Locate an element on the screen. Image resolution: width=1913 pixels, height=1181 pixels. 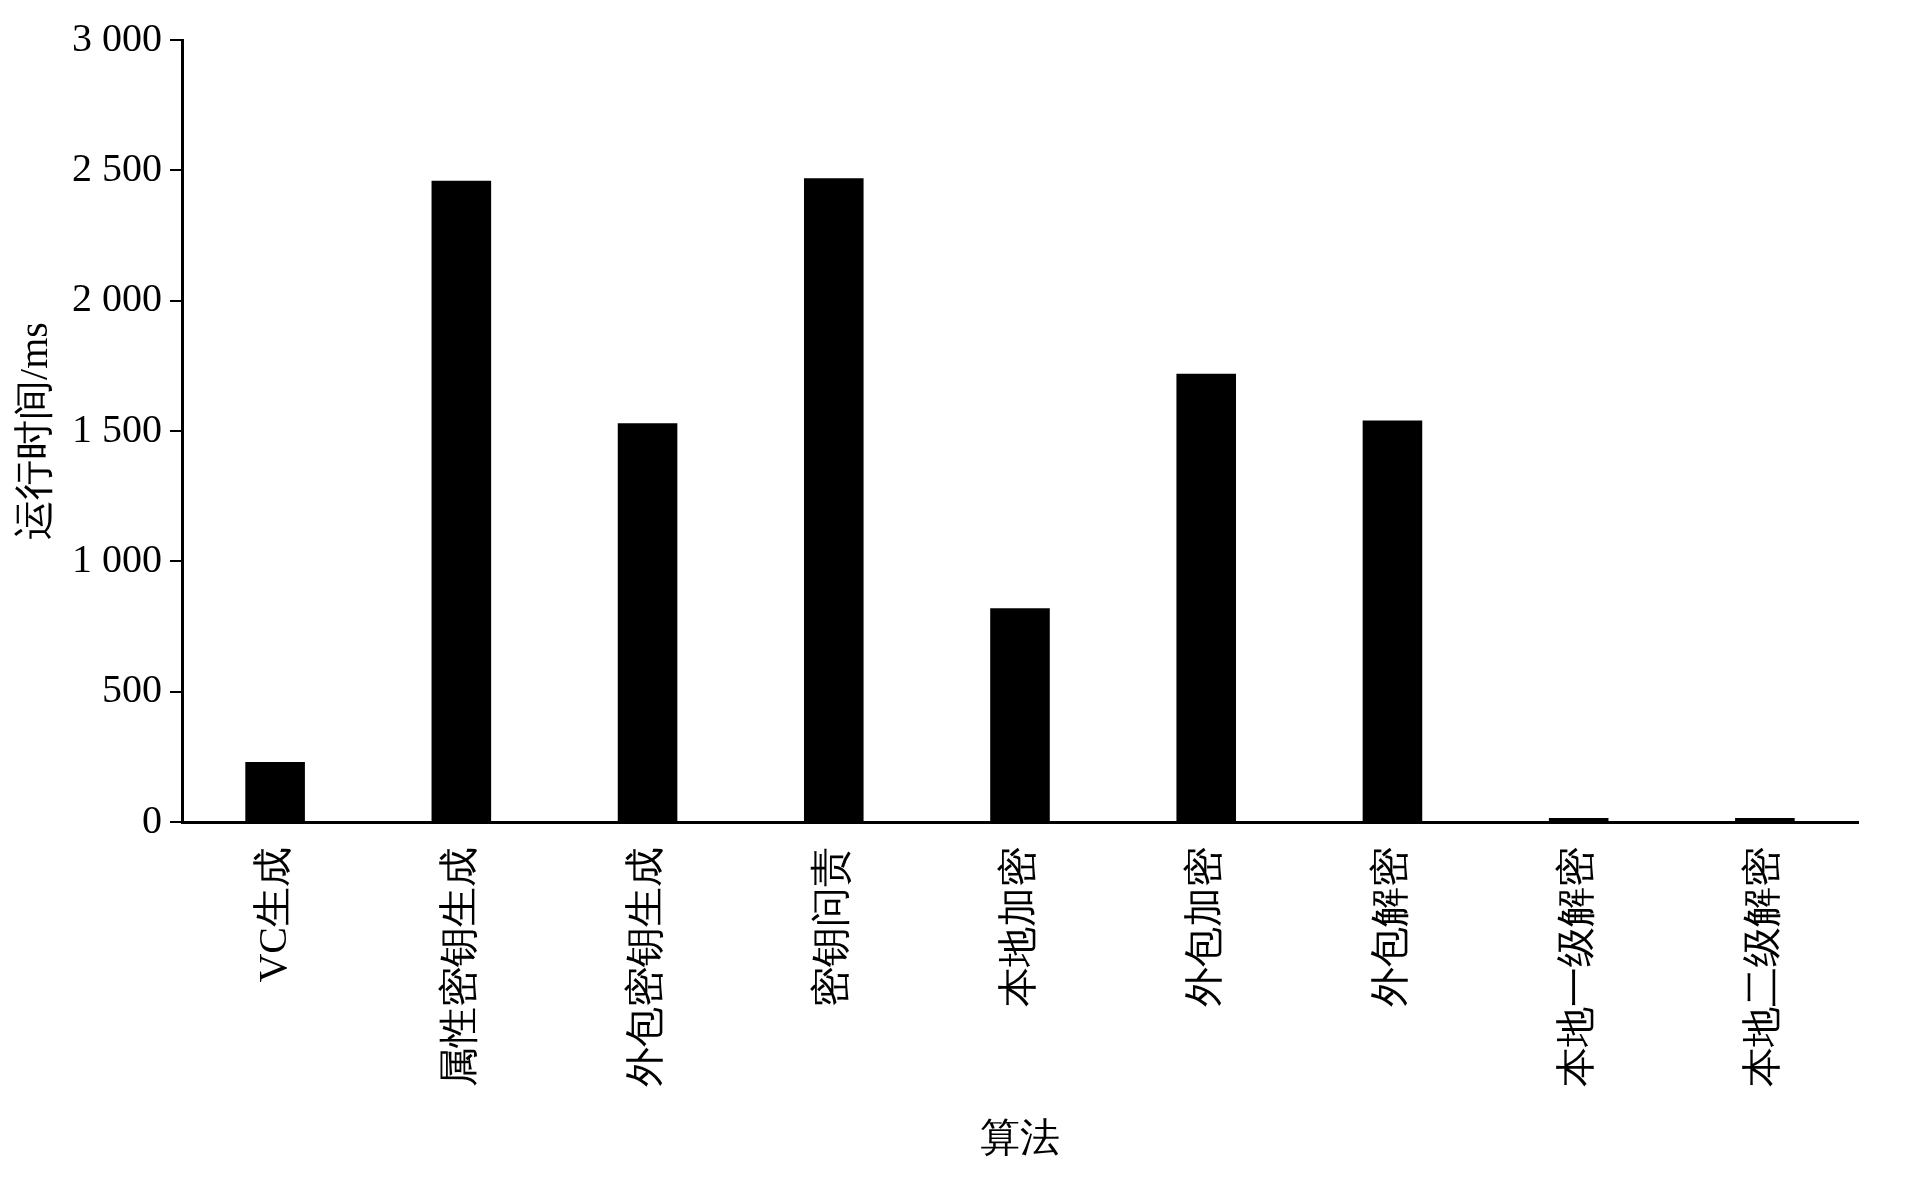
x-tick-label: 本地一级解密 is located at coordinates (1576, 967).